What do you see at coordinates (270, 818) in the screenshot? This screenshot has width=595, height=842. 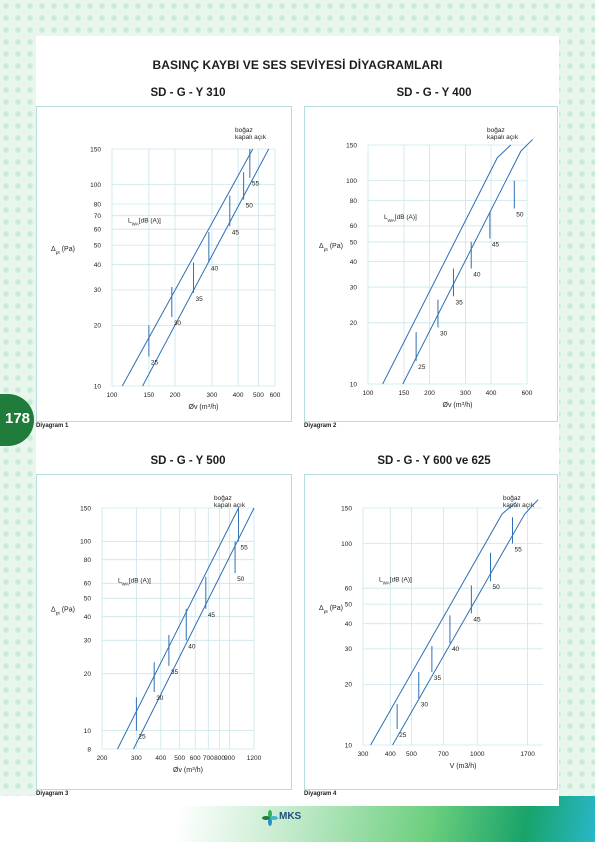 I see `mks-logo-icon` at bounding box center [270, 818].